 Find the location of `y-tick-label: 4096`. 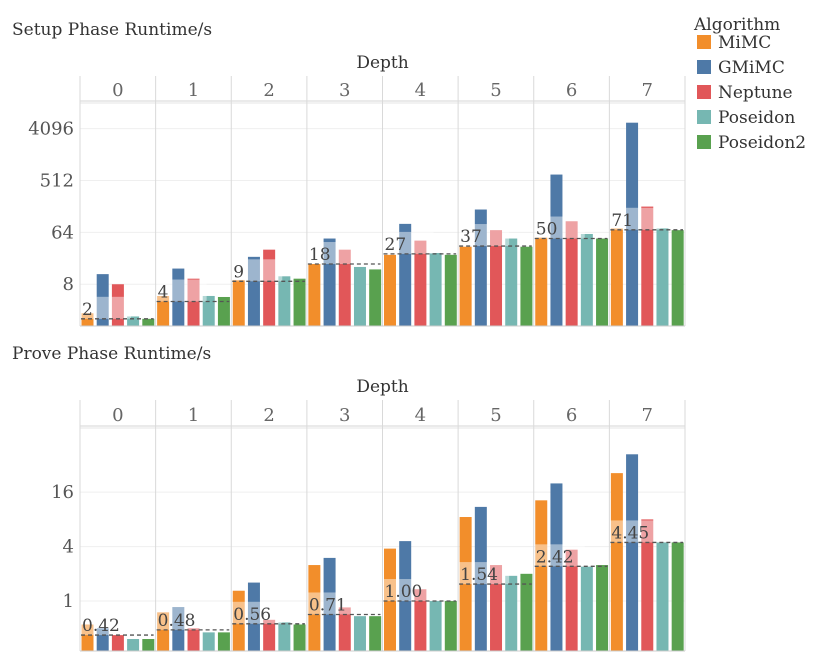

y-tick-label: 4096 is located at coordinates (51, 129).